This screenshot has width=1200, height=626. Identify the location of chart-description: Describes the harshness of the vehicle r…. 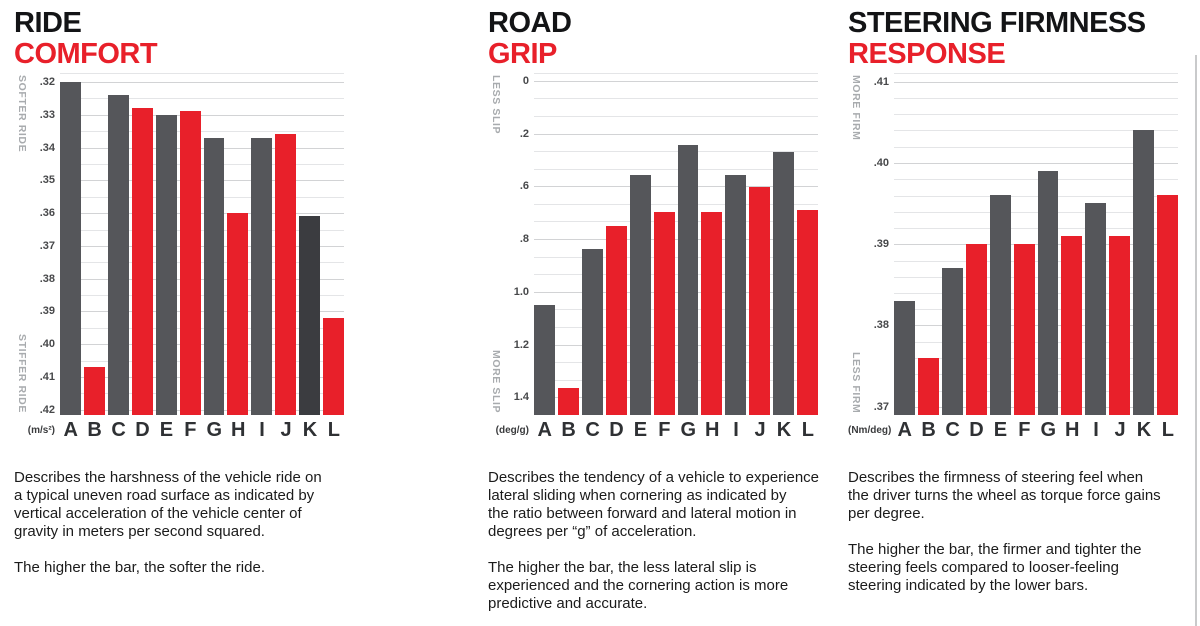
(168, 522).